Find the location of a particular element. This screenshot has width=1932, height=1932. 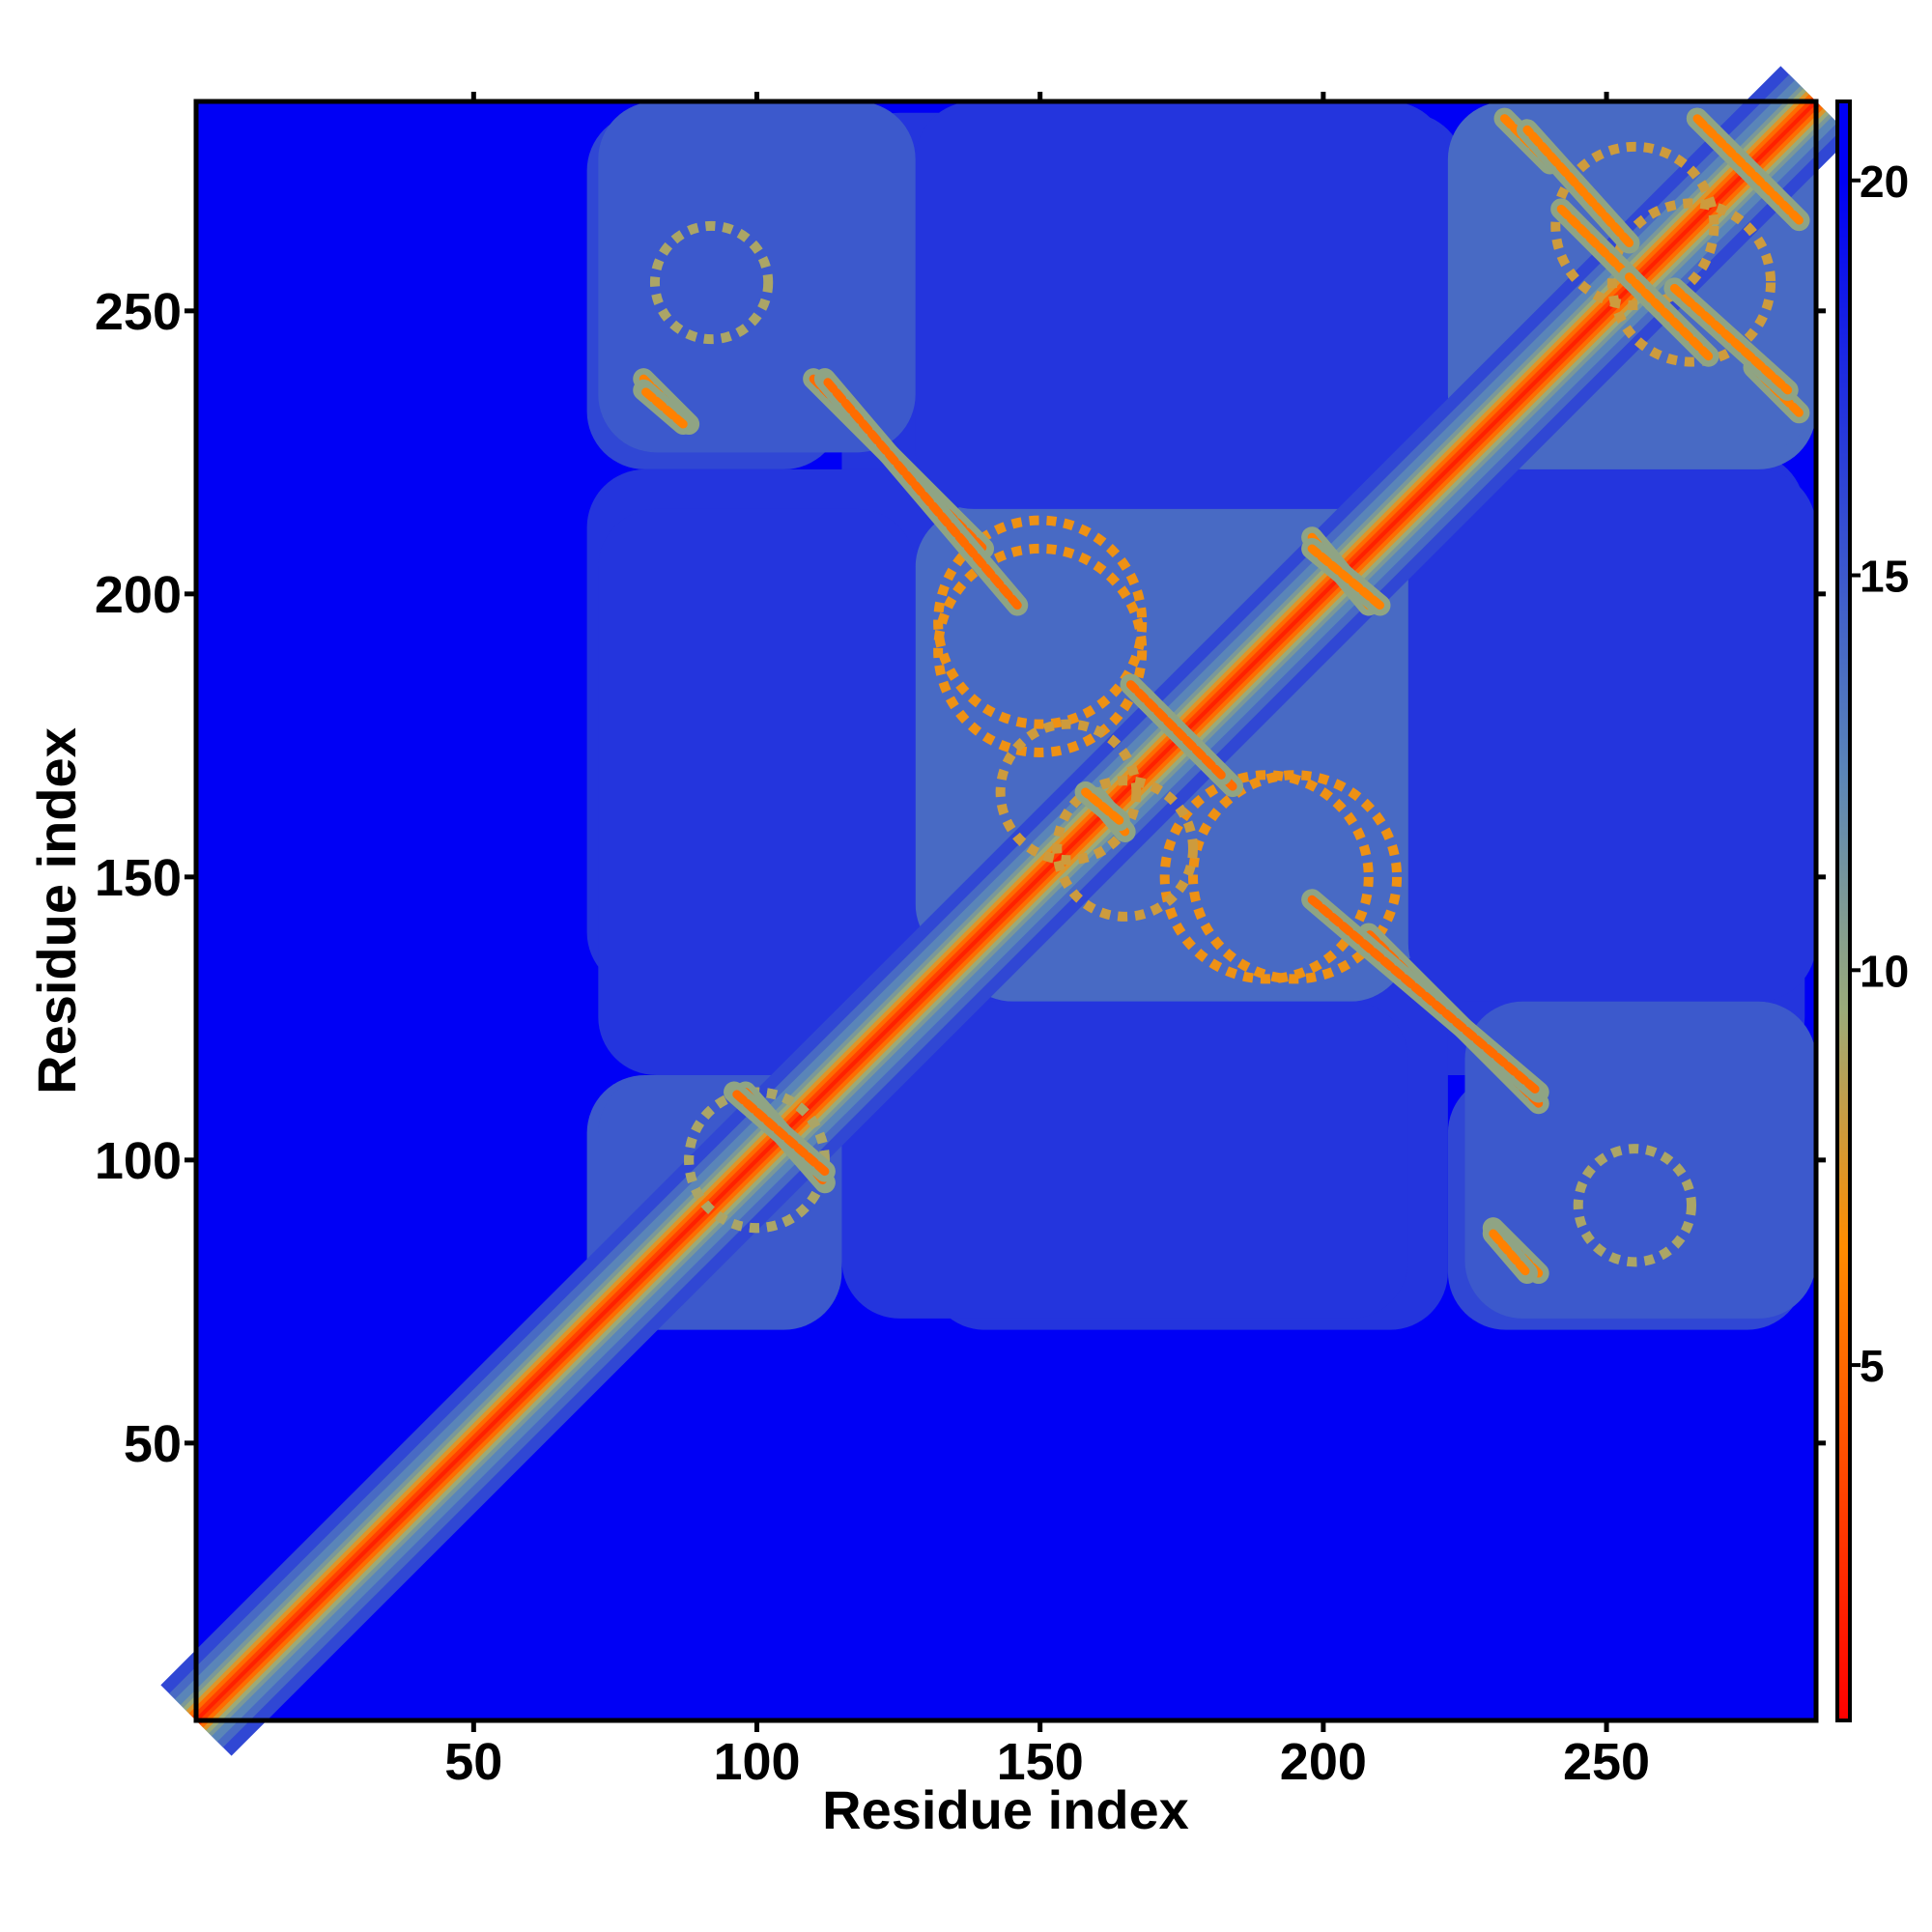

x-tick-label: 50 is located at coordinates (473, 1762).